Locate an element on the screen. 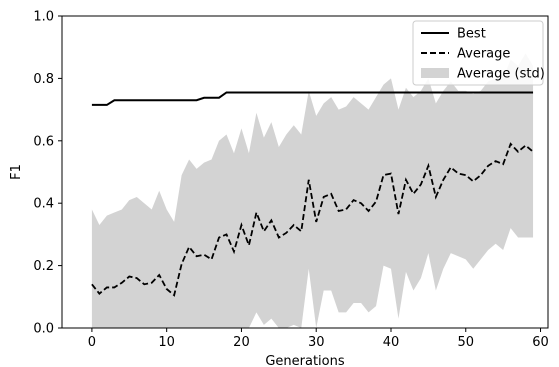 The width and height of the screenshot is (559, 367). y-tick-label: 1.0 is located at coordinates (43, 17).